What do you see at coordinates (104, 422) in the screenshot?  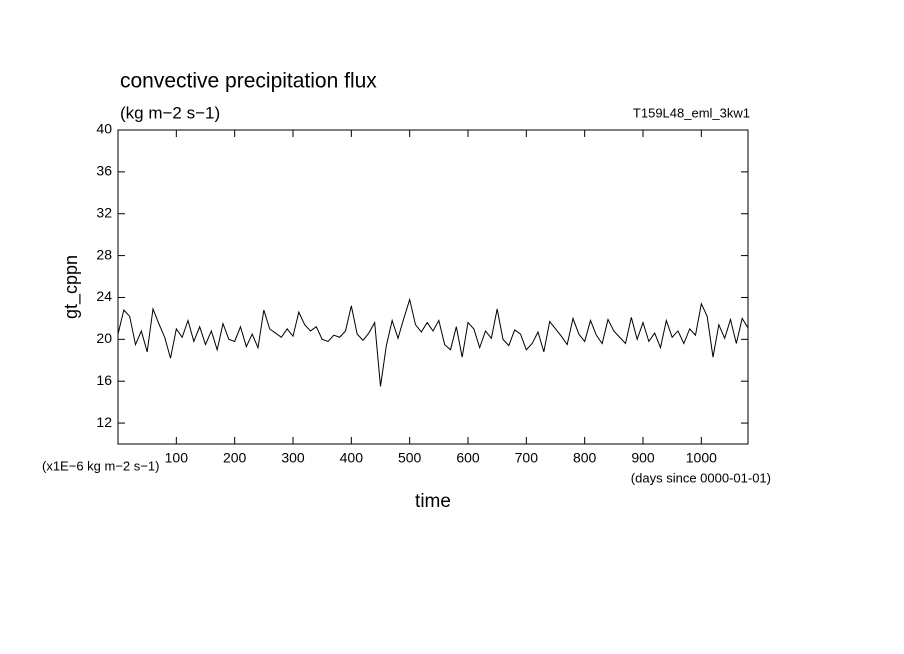 I see `y-tick-label: 12` at bounding box center [104, 422].